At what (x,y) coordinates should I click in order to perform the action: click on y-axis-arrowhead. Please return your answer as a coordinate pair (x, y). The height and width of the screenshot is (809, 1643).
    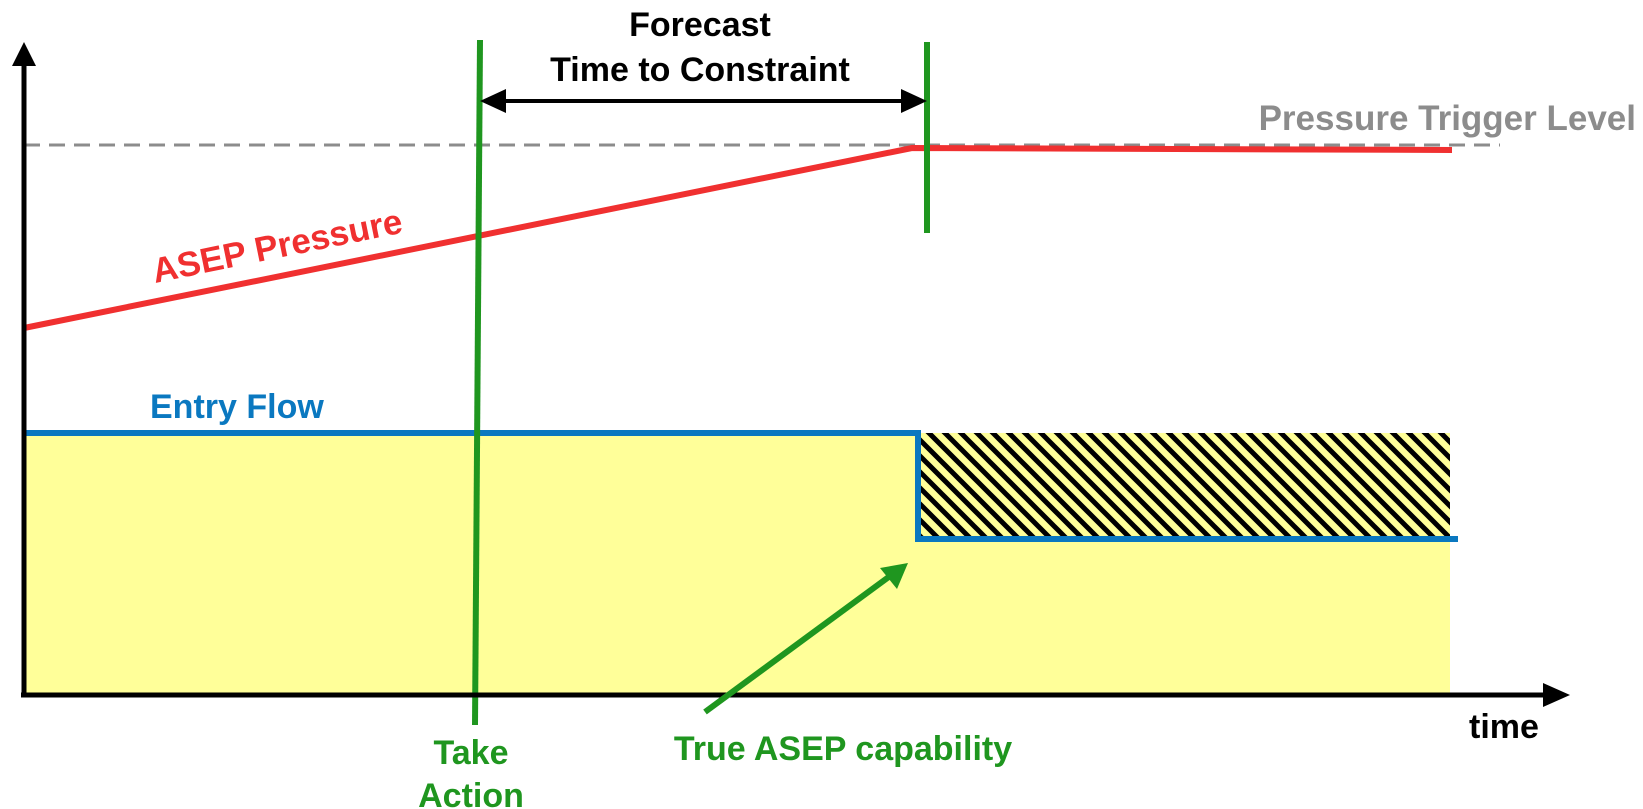
    Looking at the image, I should click on (24, 54).